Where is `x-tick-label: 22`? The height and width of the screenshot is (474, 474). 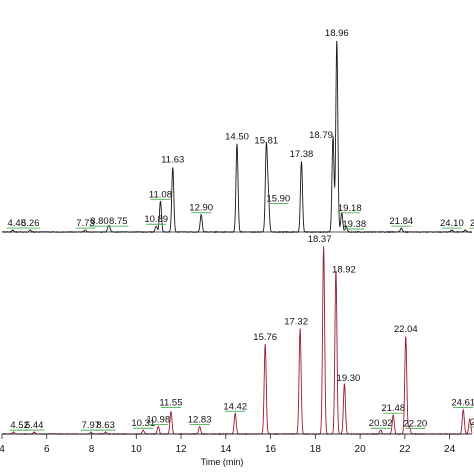
x-tick-label: 22 is located at coordinates (405, 449).